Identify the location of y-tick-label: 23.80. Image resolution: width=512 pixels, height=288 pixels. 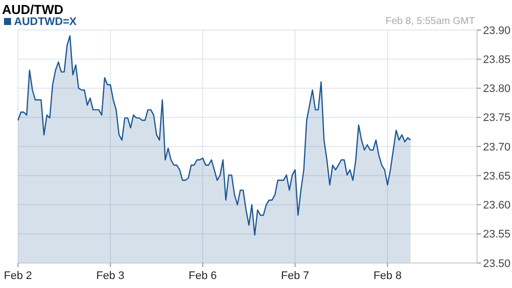
(497, 89).